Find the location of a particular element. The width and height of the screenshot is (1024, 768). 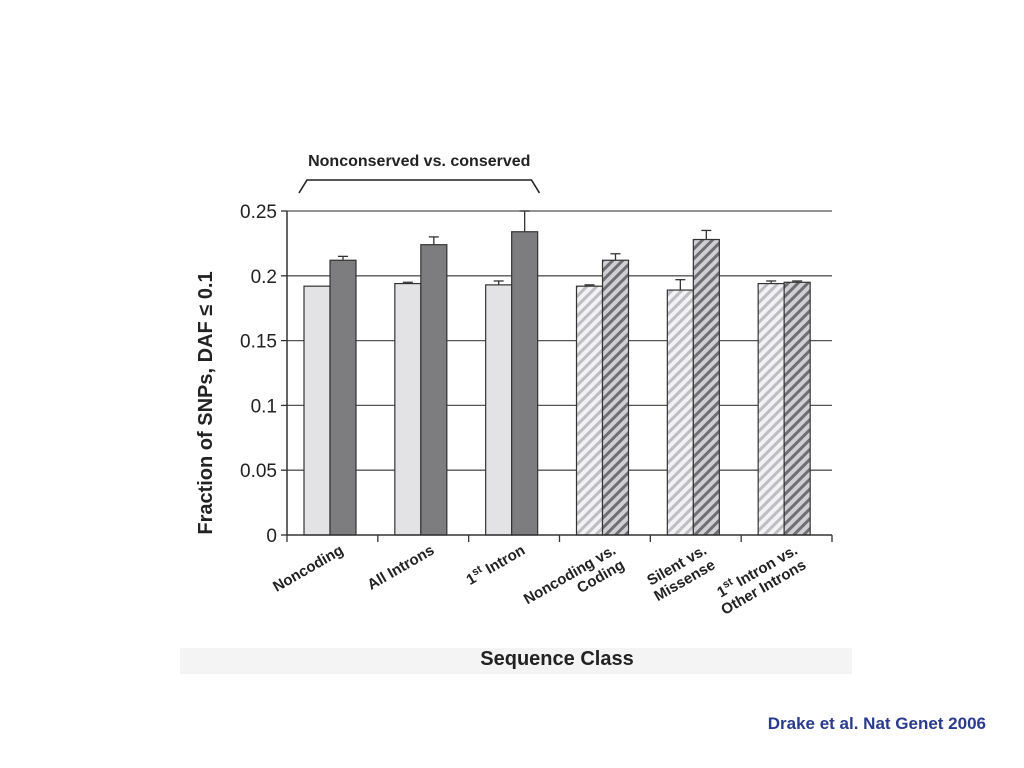

citation: Drake et al. Nat Genet 2006 is located at coordinates (876, 723).